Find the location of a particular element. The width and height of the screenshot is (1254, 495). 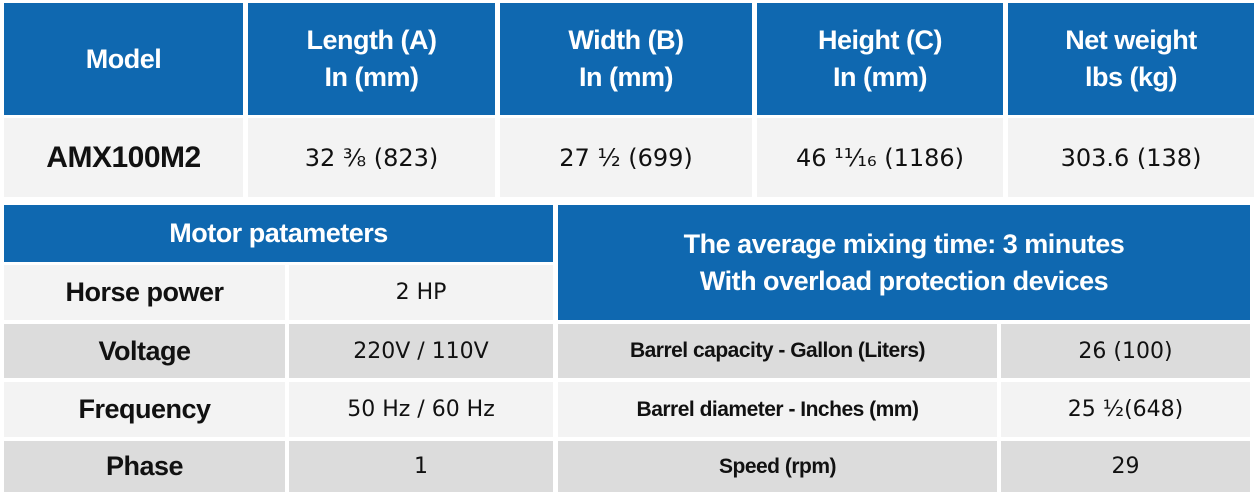

overload-protection-text: With overload protection devices is located at coordinates (904, 280).